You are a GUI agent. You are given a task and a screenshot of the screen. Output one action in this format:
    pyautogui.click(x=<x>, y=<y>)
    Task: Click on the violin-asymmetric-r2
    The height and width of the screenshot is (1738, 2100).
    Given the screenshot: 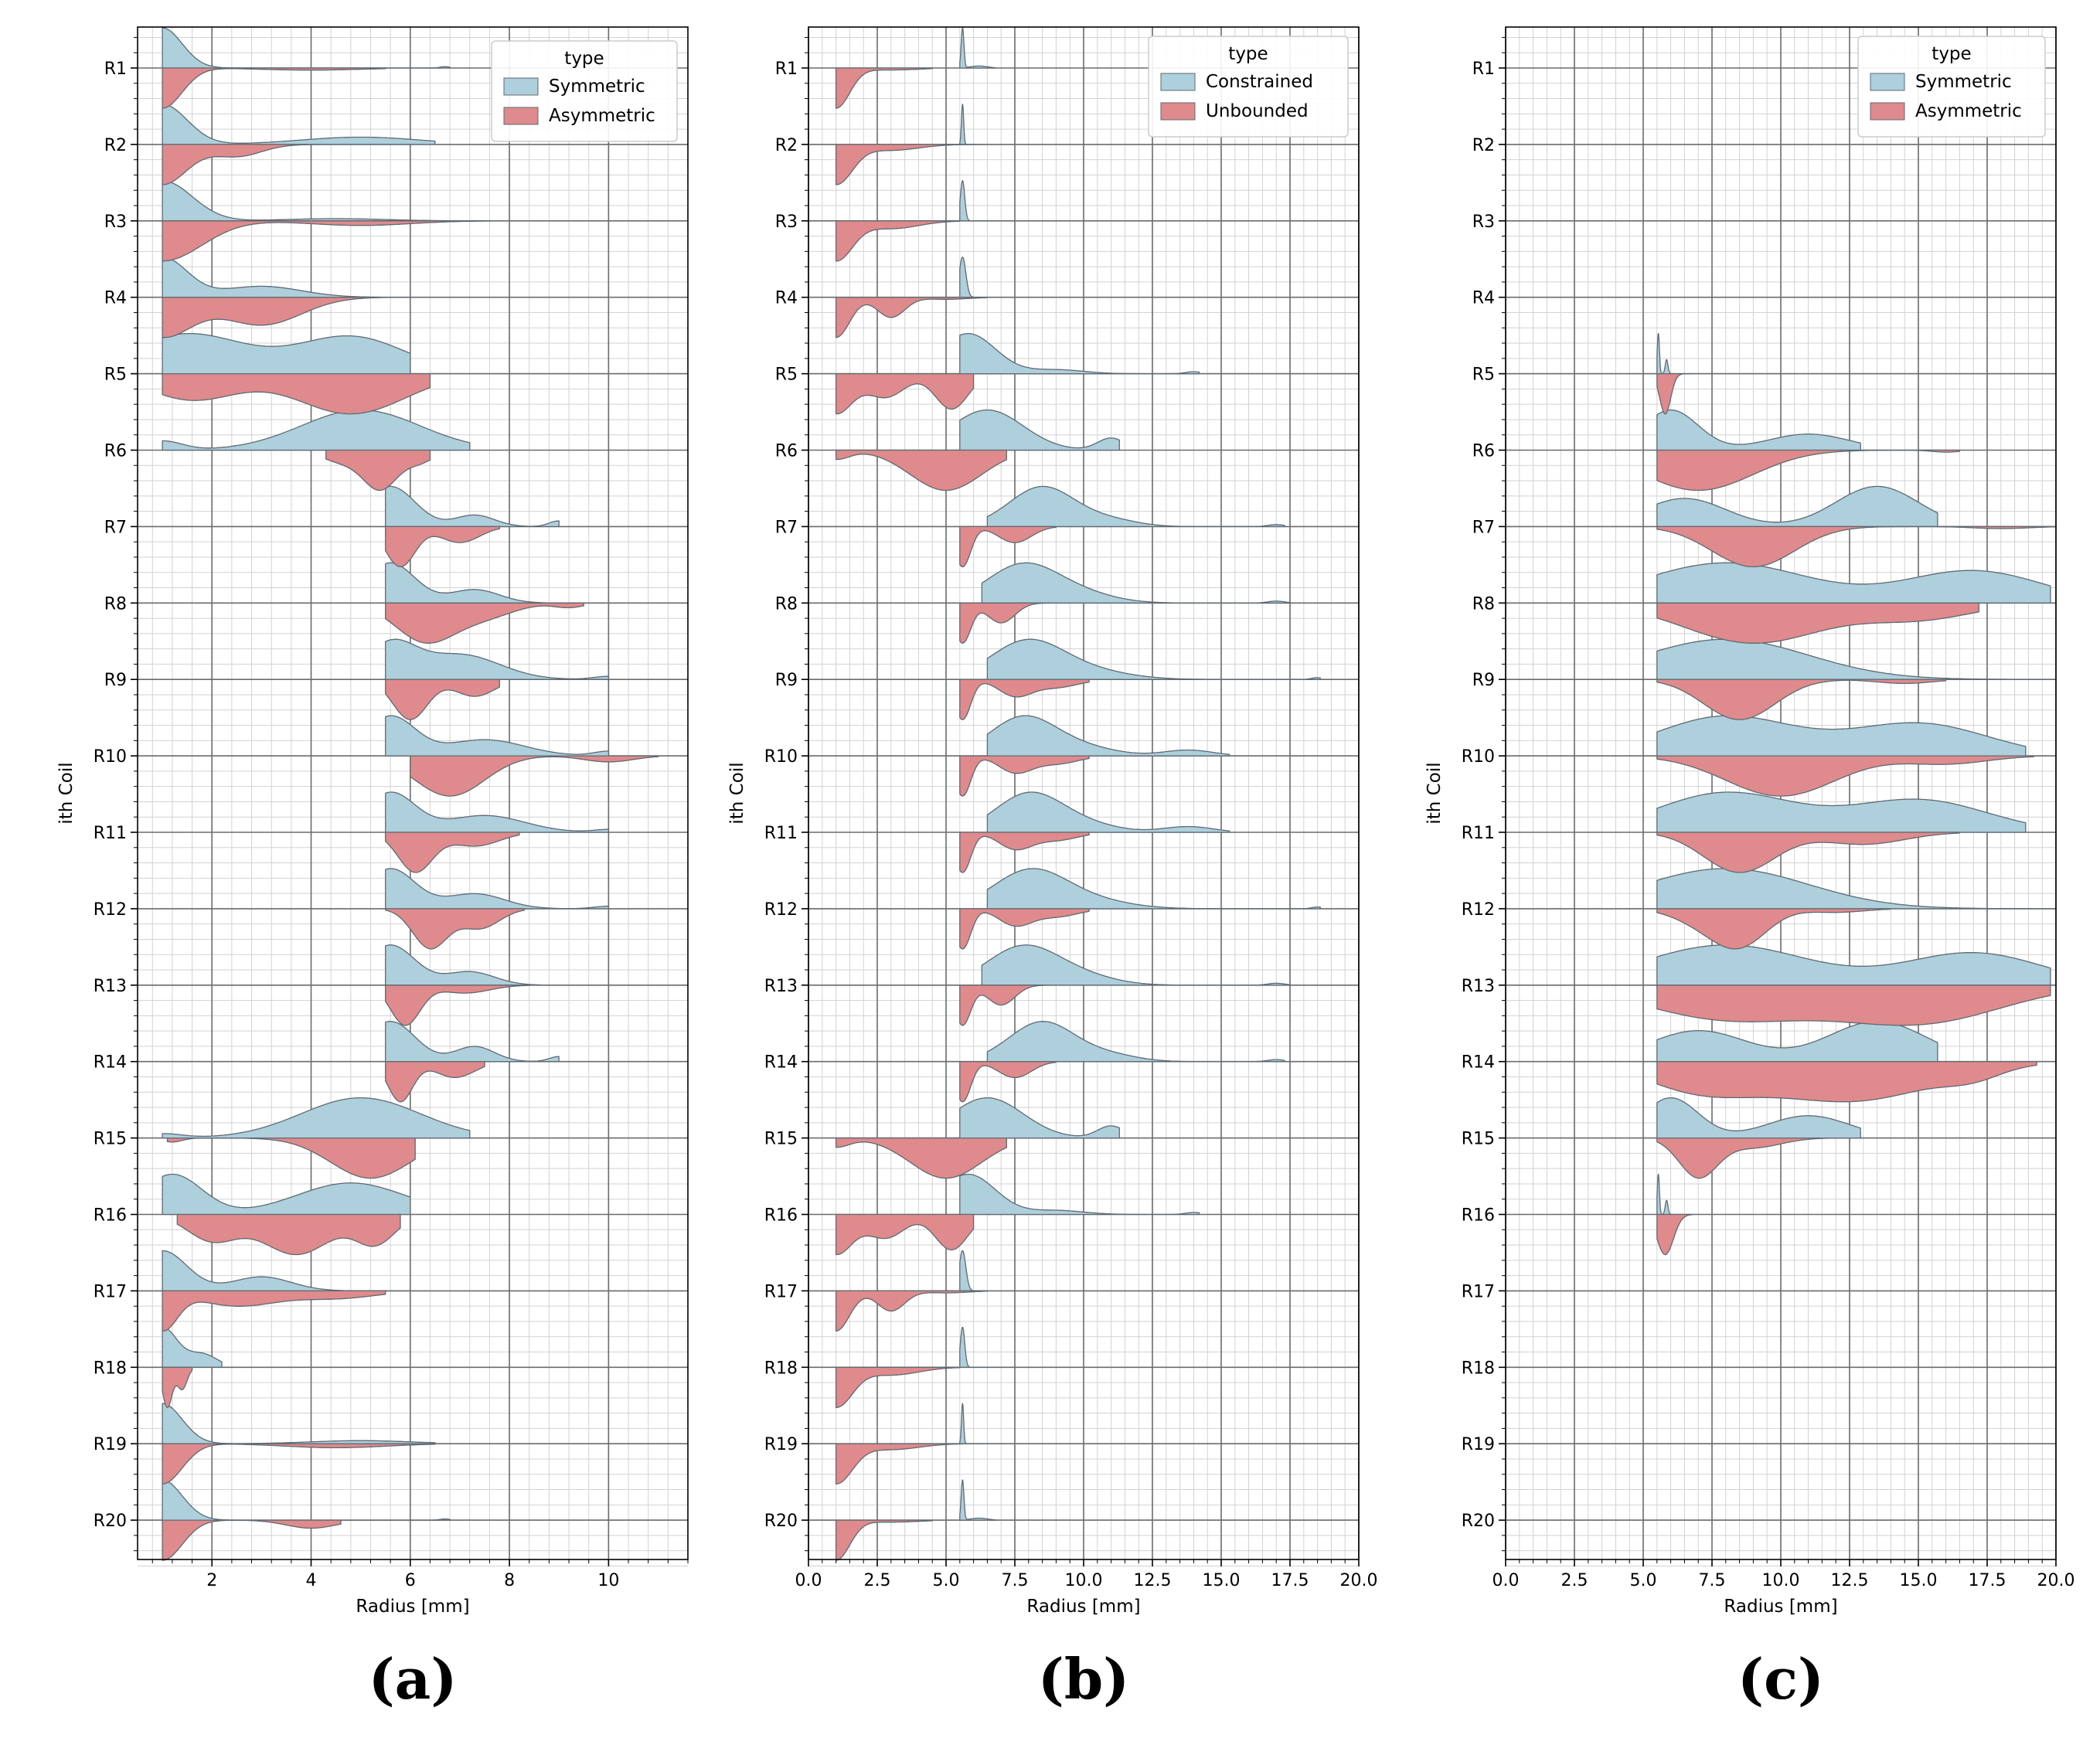 What is the action you would take?
    pyautogui.click(x=286, y=164)
    